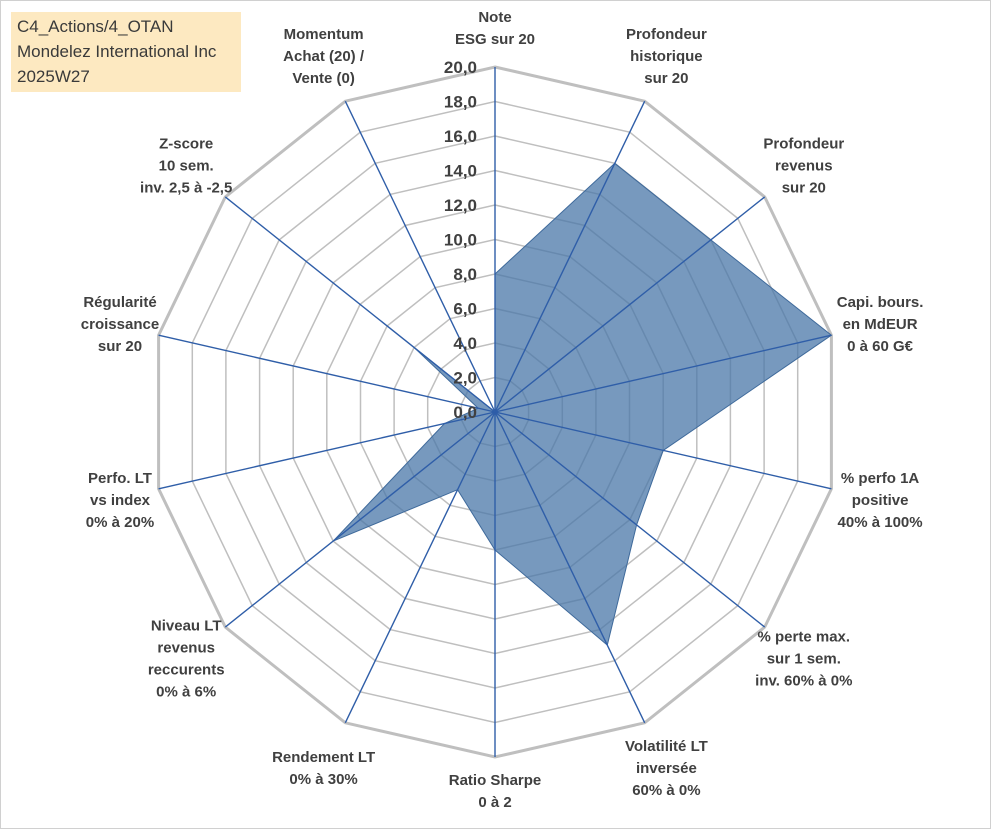 The height and width of the screenshot is (829, 991). Describe the element at coordinates (803, 658) in the screenshot. I see `axis-label: % perte max. sur 1 sem. inv. 60% à 0%` at that location.